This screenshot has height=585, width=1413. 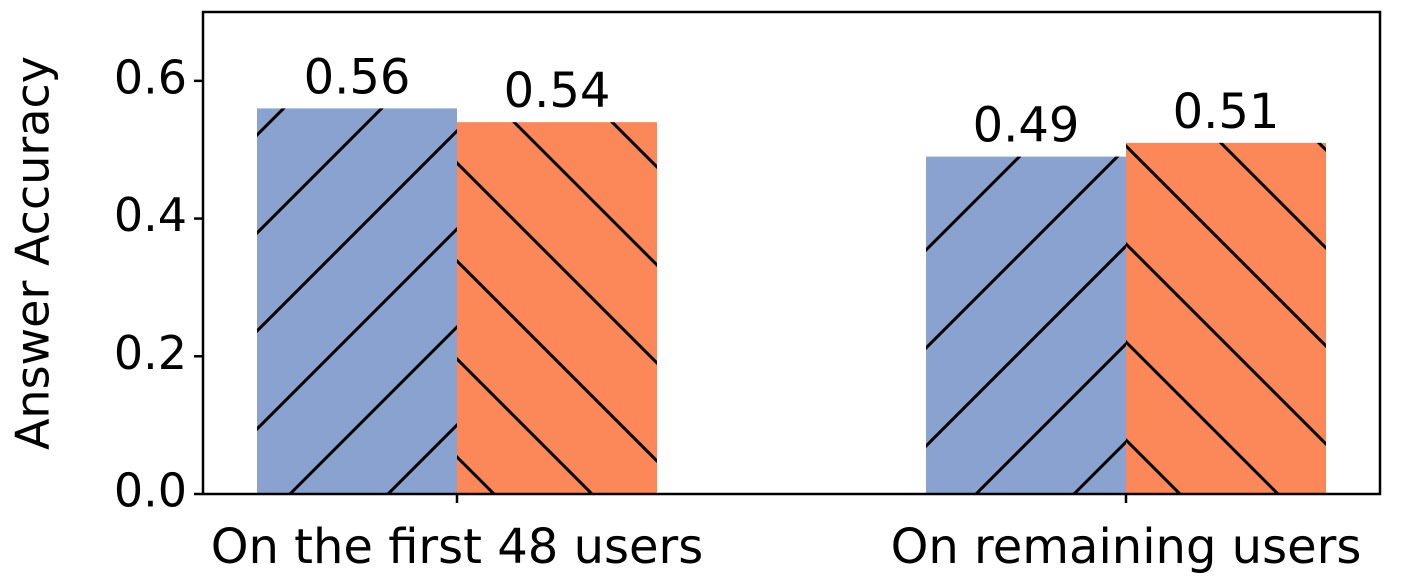 I want to click on value-label: 0.51, so click(x=1226, y=112).